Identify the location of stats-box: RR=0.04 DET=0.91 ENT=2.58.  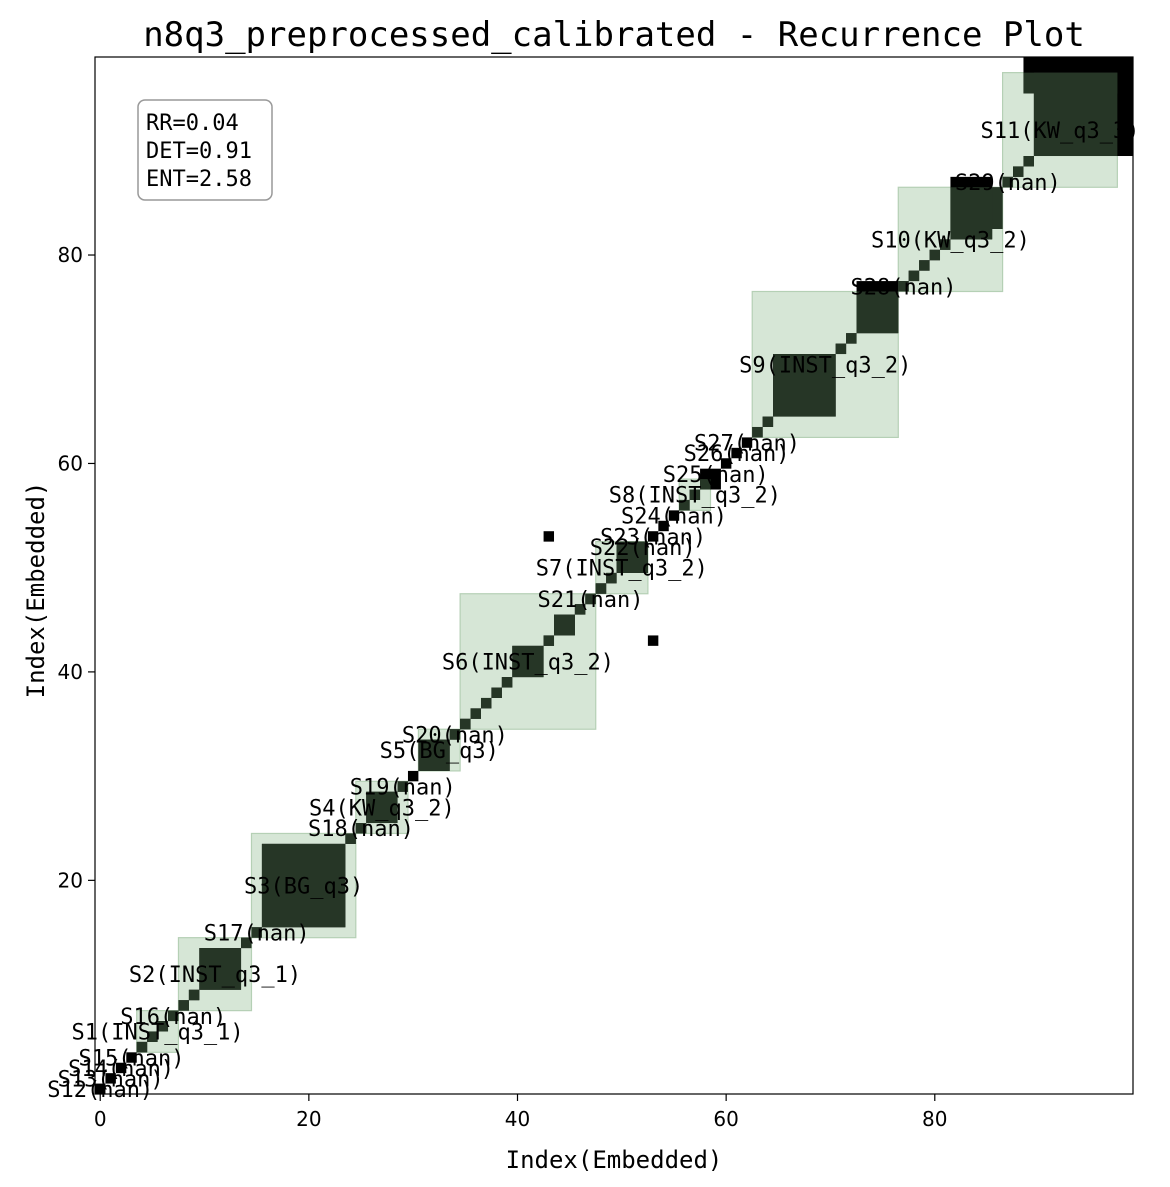
(205, 150).